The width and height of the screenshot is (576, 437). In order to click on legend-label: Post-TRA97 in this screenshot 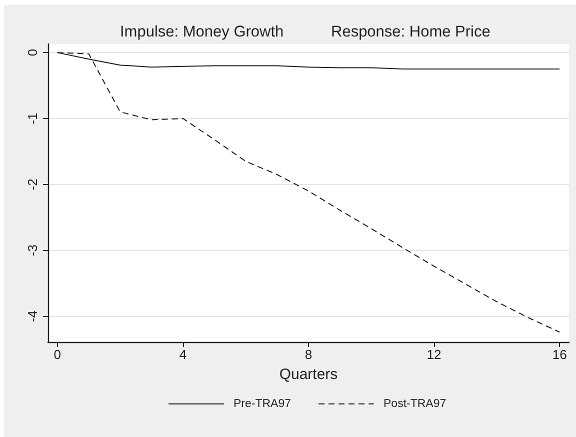, I will do `click(415, 404)`.